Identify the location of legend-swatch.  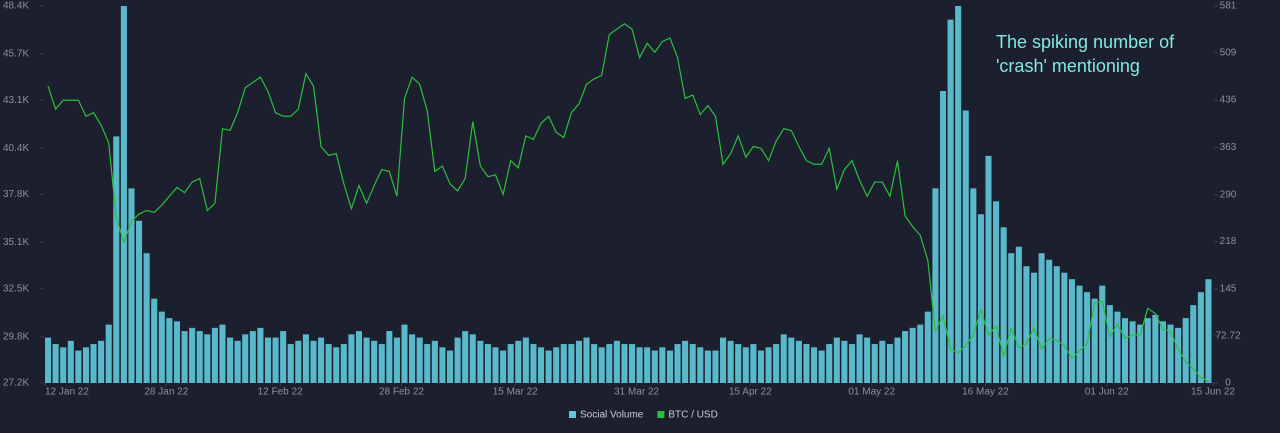
(661, 414).